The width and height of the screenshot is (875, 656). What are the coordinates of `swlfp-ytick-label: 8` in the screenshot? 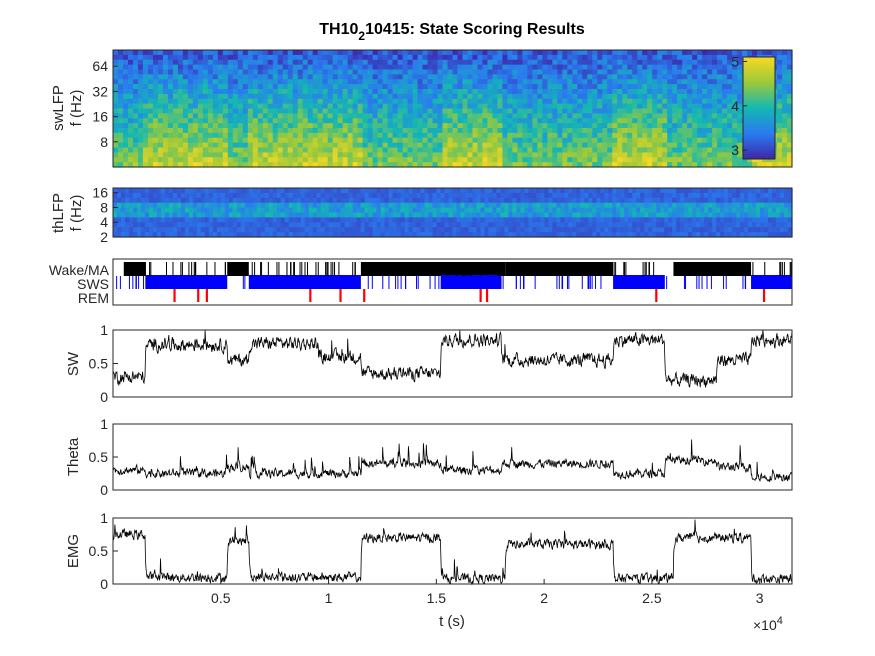 It's located at (104, 142).